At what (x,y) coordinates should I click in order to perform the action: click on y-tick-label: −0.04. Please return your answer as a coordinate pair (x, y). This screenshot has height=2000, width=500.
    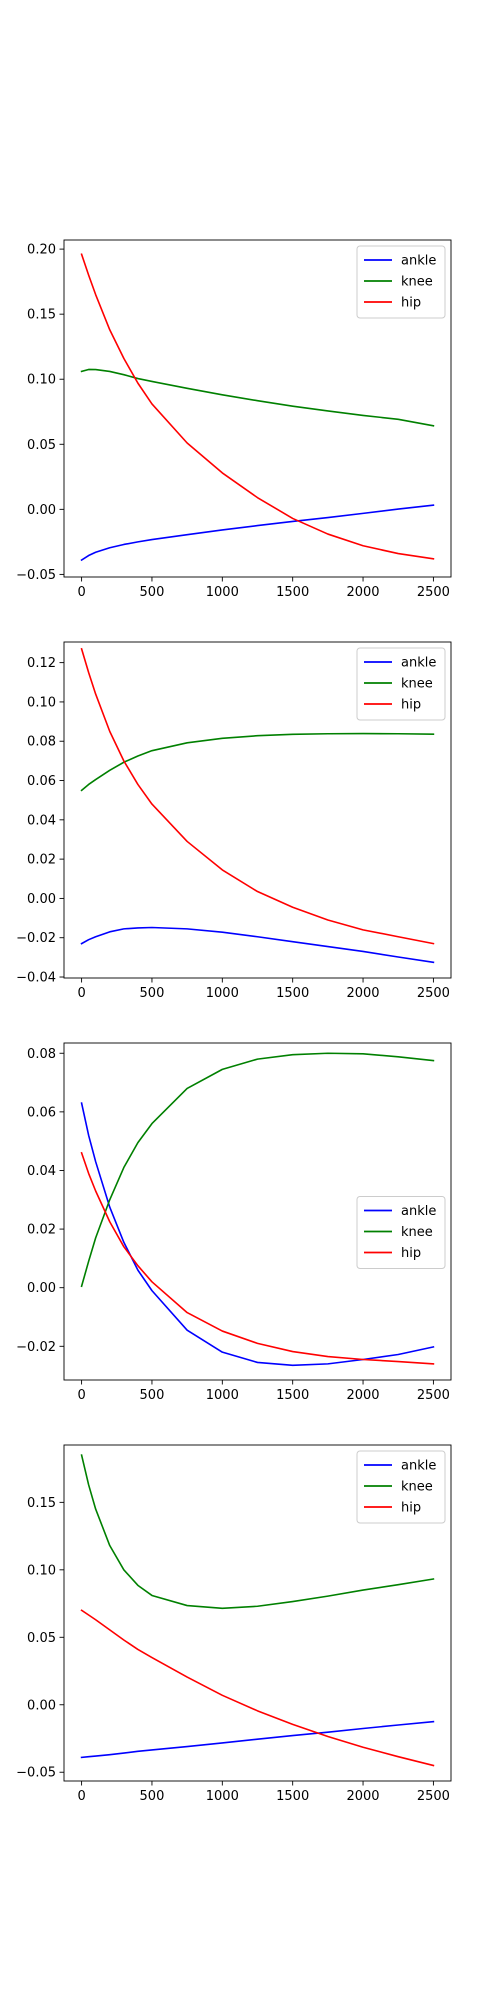
    Looking at the image, I should click on (36, 978).